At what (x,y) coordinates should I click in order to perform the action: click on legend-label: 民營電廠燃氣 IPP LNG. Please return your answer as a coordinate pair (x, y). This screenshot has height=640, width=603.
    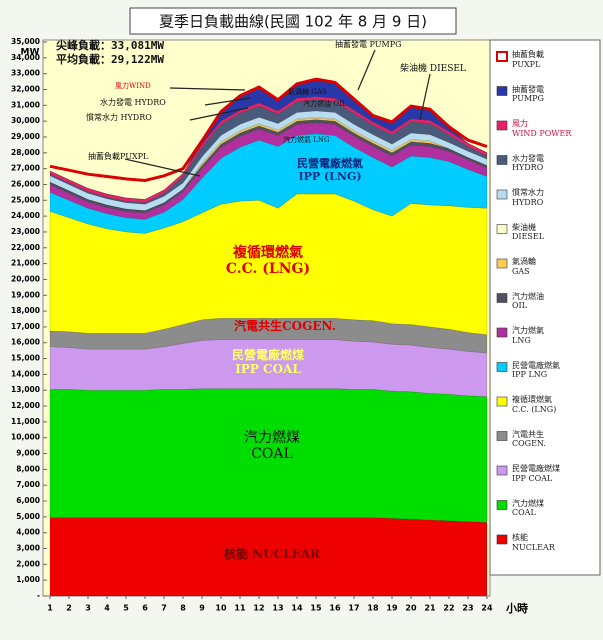
    Looking at the image, I should click on (536, 370).